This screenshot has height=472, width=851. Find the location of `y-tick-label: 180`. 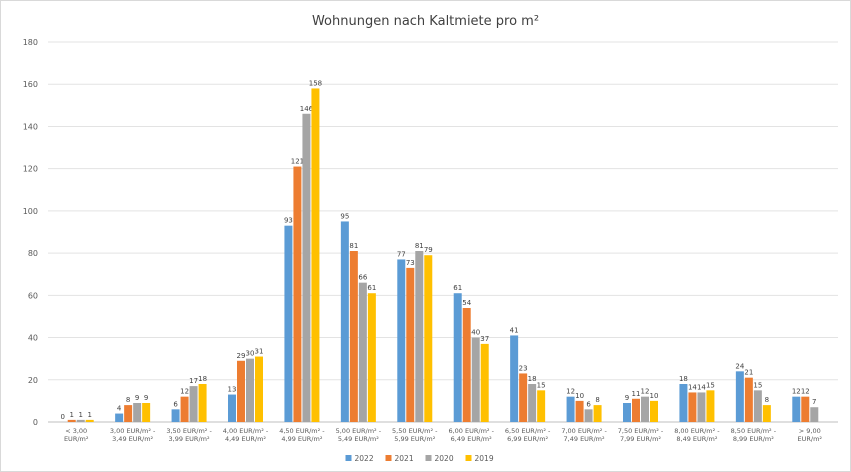

y-tick-label: 180 is located at coordinates (30, 42).